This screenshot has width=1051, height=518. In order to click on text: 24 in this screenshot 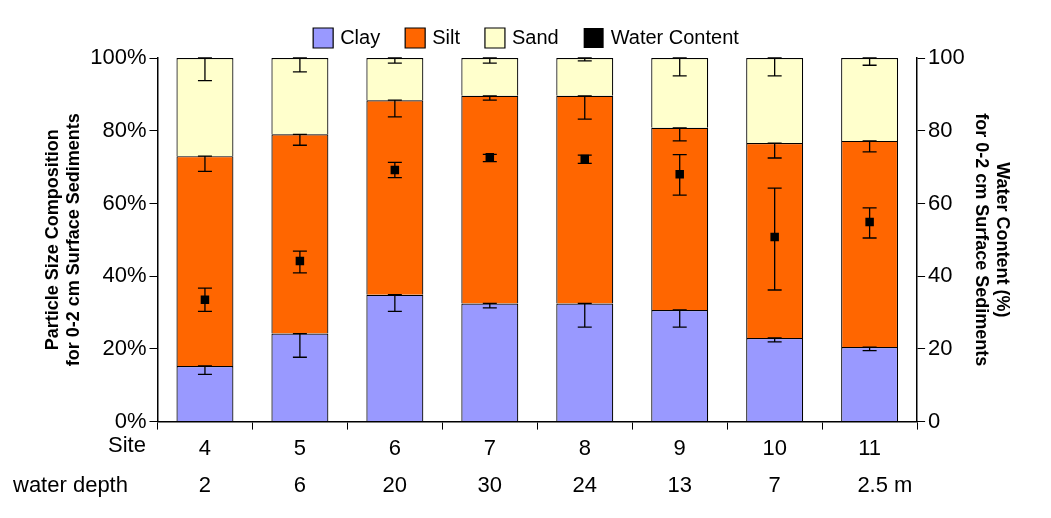, I will do `click(585, 485)`.